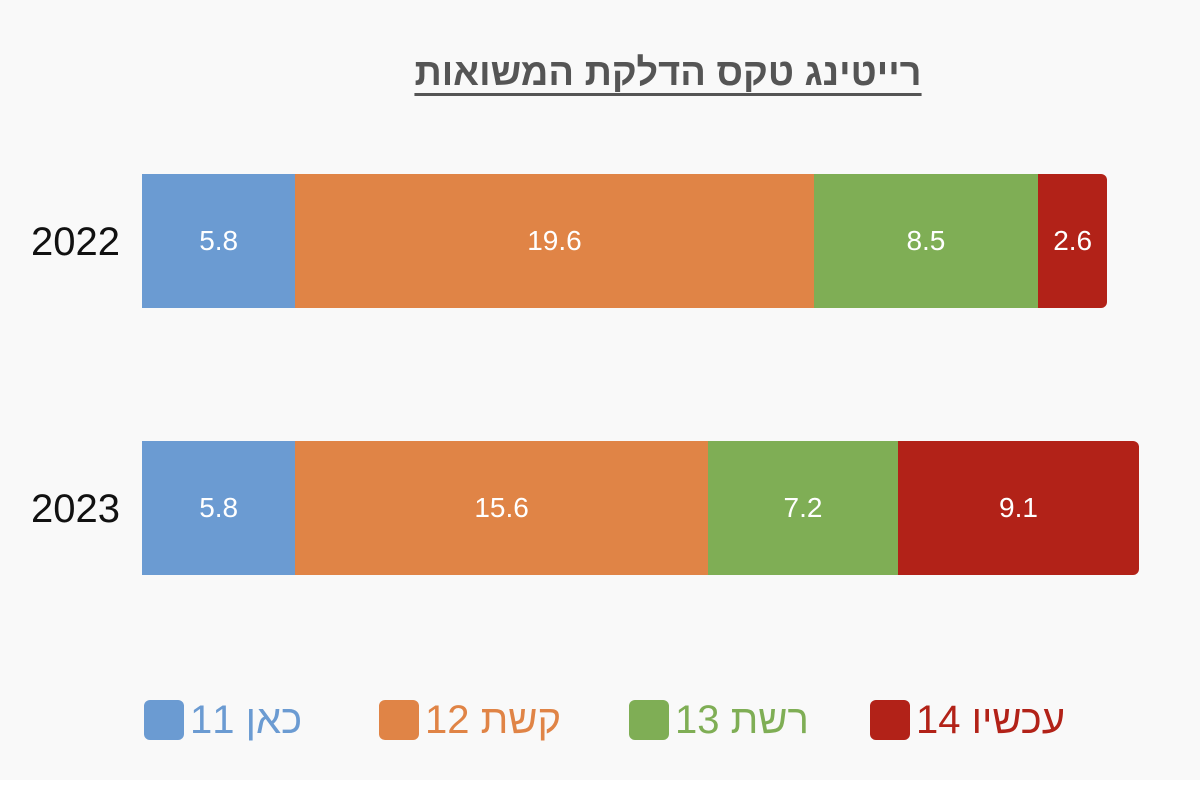 The width and height of the screenshot is (1200, 795). What do you see at coordinates (991, 720) in the screenshot?
I see `legend-label-4: עכשיו 14` at bounding box center [991, 720].